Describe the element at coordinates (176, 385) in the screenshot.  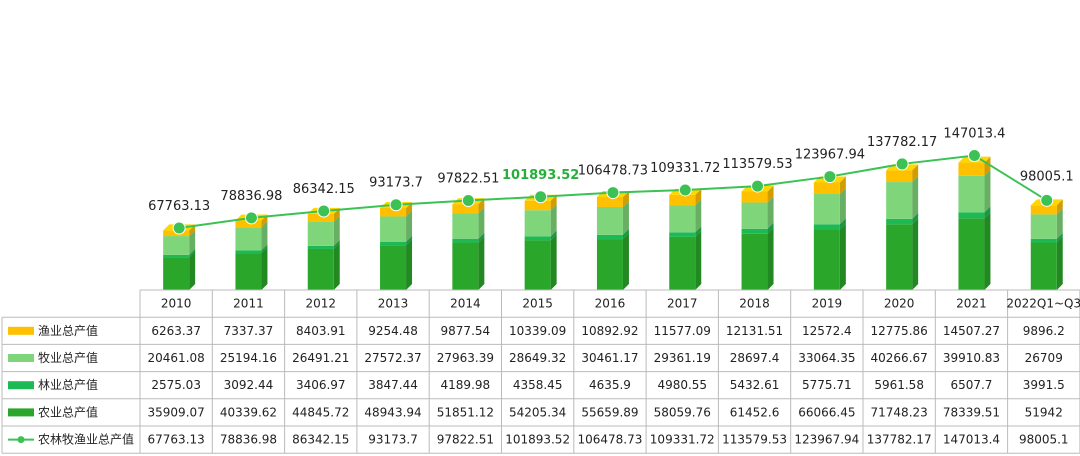
I see `table-cell: 2575.03` at that location.